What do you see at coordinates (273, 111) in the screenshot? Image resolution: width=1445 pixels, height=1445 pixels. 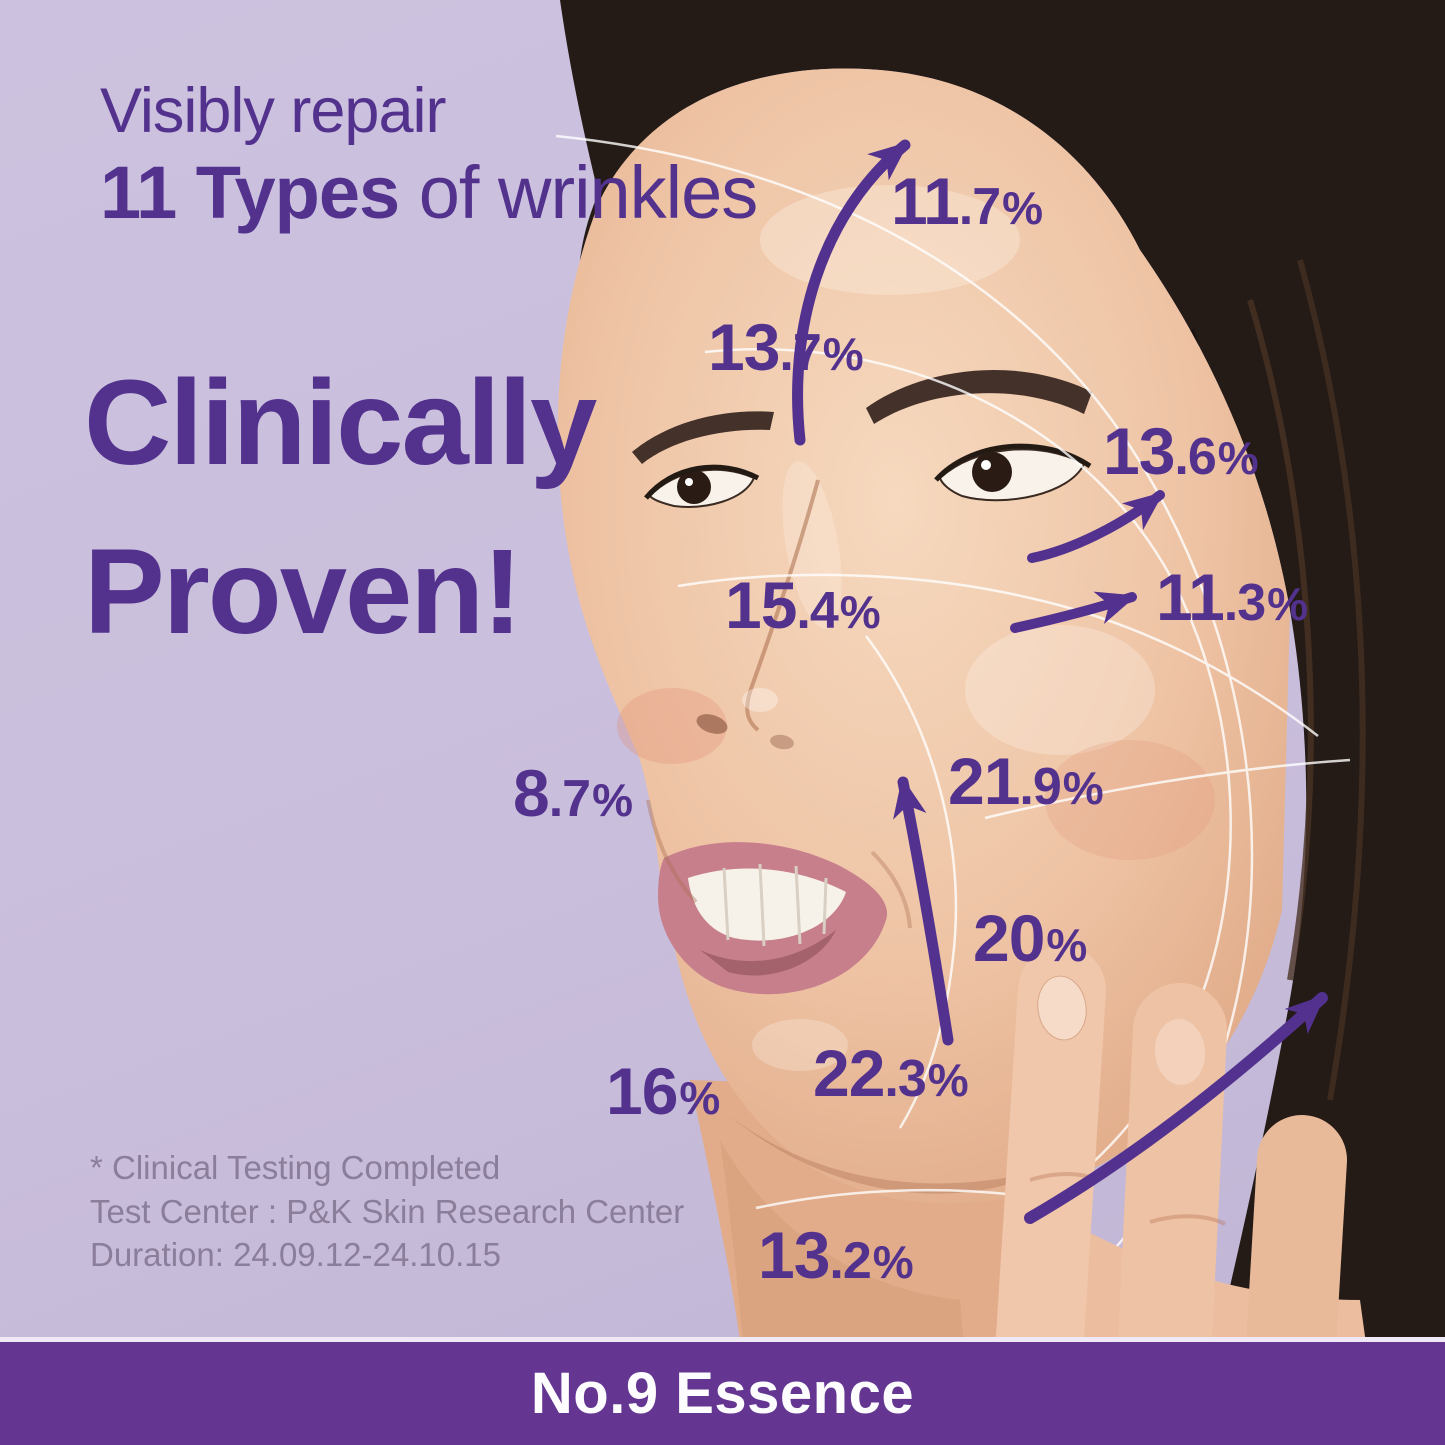 I see `intro-line: Visibly repair` at bounding box center [273, 111].